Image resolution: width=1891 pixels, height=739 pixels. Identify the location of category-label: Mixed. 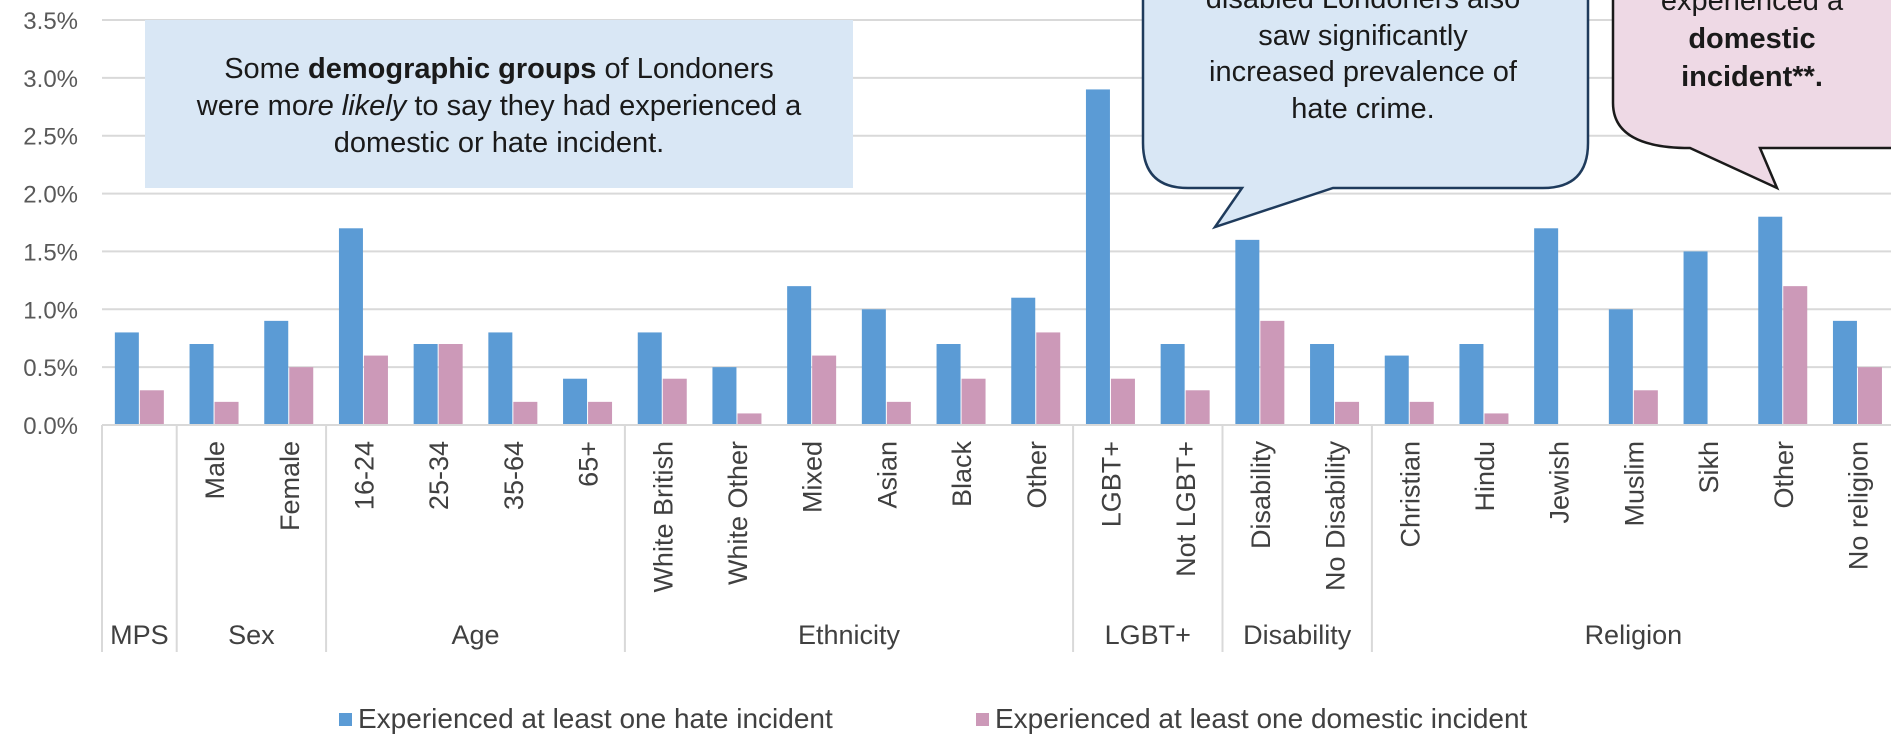
(813, 477).